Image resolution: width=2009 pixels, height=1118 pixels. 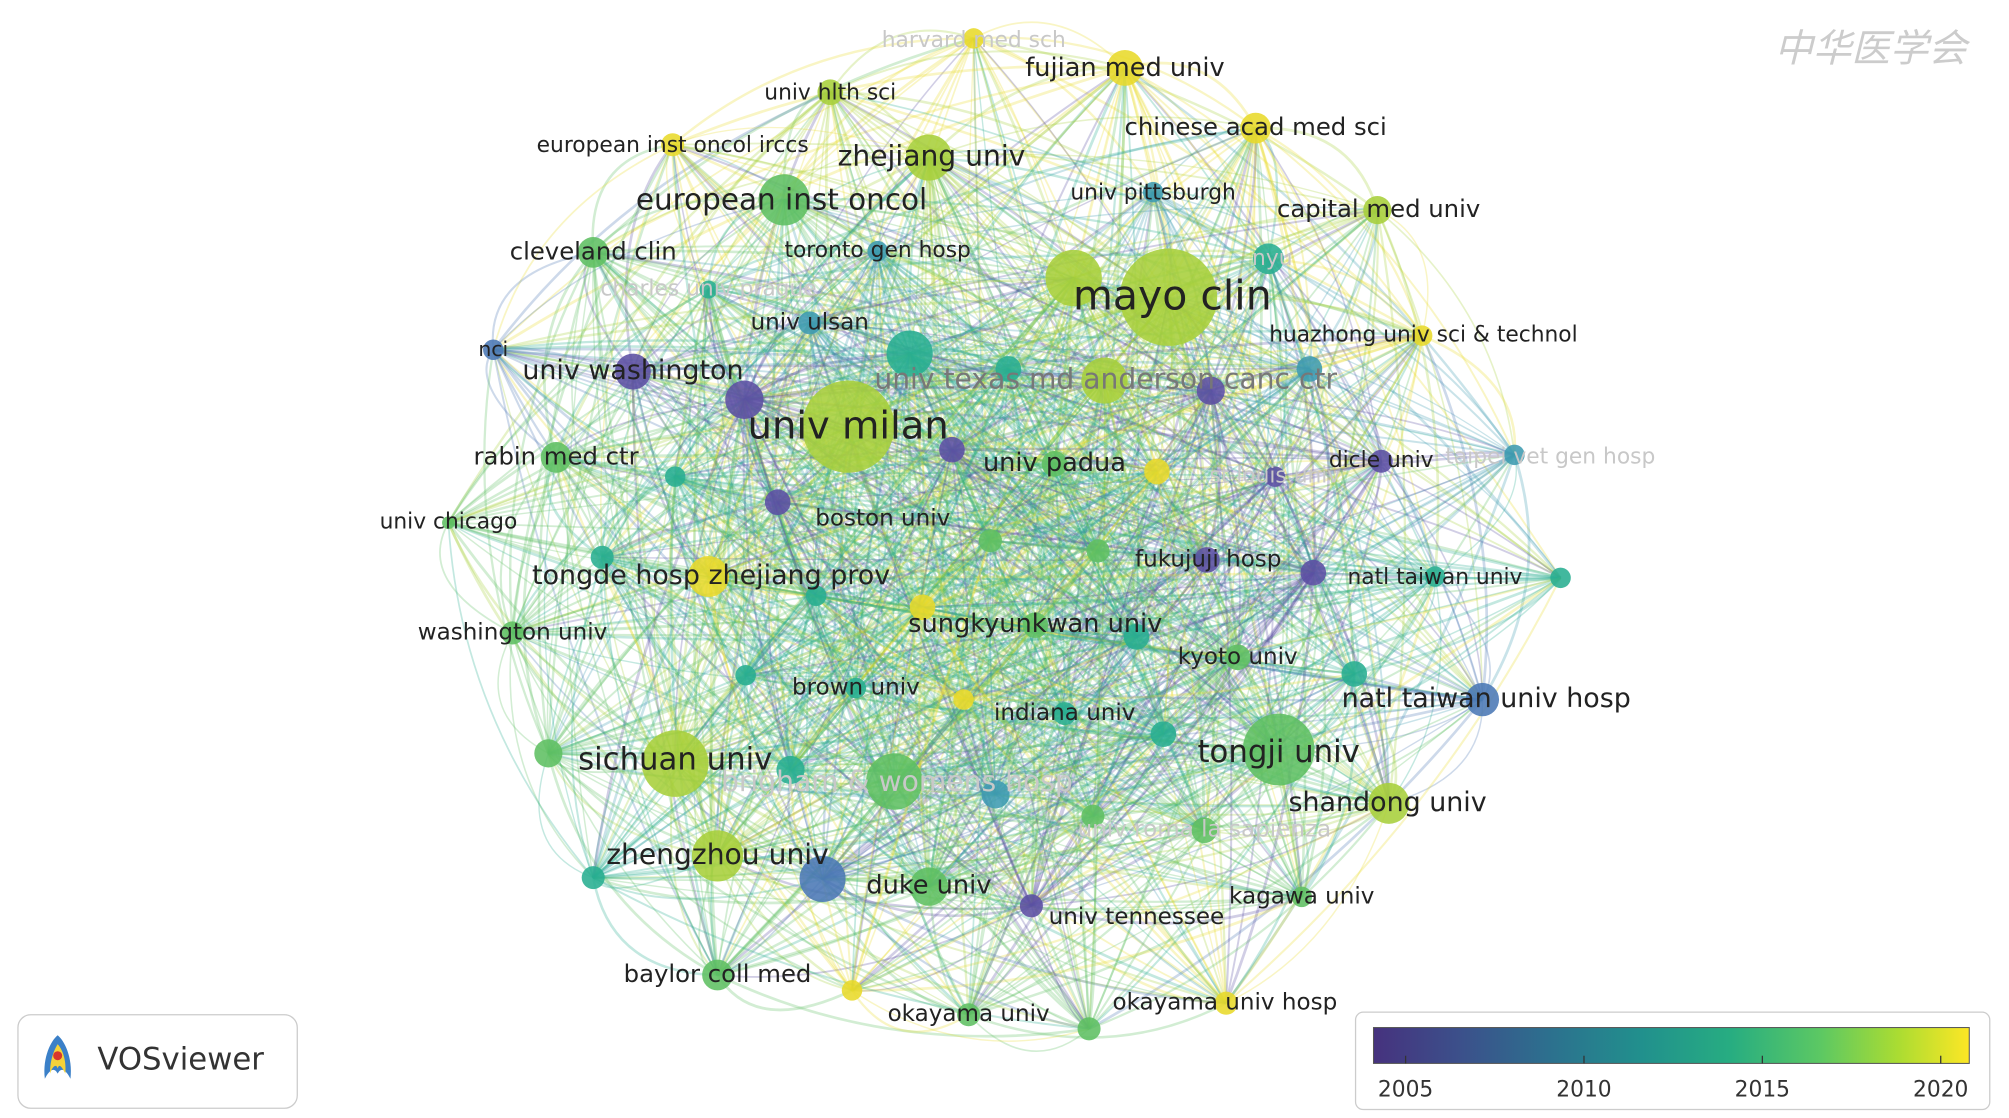 I want to click on node-label: okayama univ hosp, so click(x=1224, y=1003).